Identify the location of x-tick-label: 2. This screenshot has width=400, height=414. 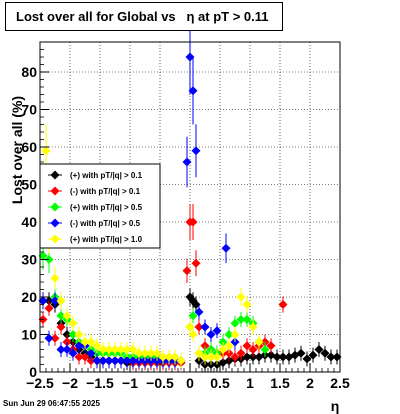
(310, 383).